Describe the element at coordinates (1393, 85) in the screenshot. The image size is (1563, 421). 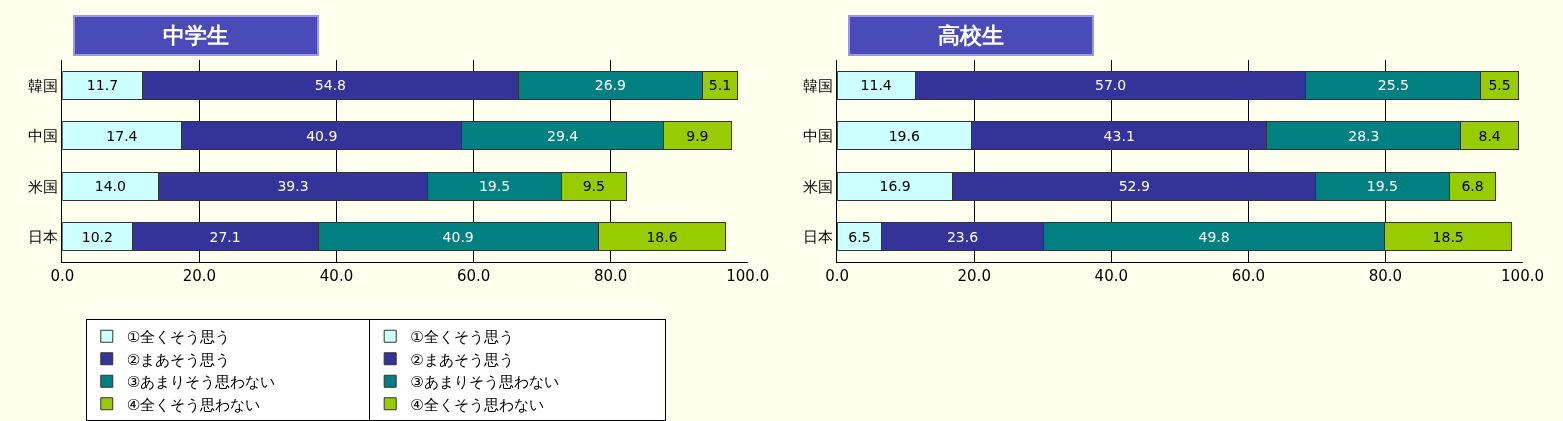
I see `data-label: 25.5` at that location.